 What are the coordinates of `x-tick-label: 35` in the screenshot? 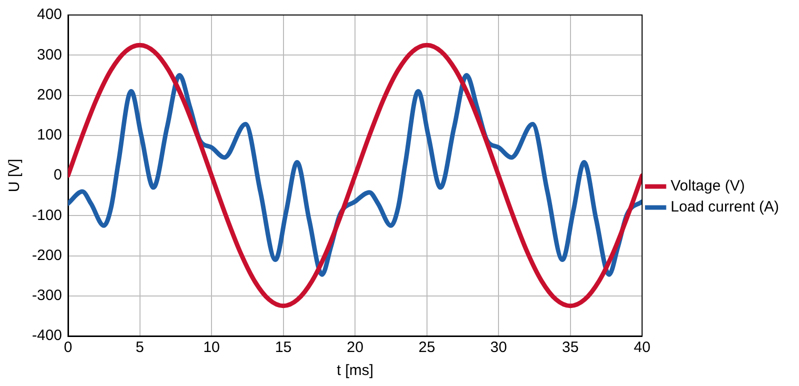 It's located at (570, 347).